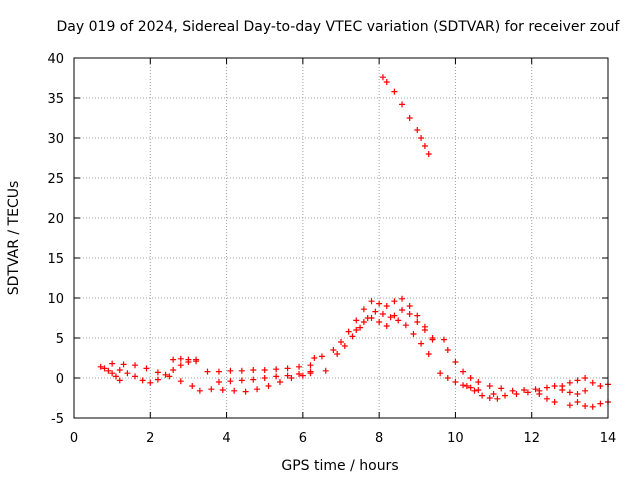 The width and height of the screenshot is (640, 480). What do you see at coordinates (574, 392) in the screenshot?
I see `series-s21` at bounding box center [574, 392].